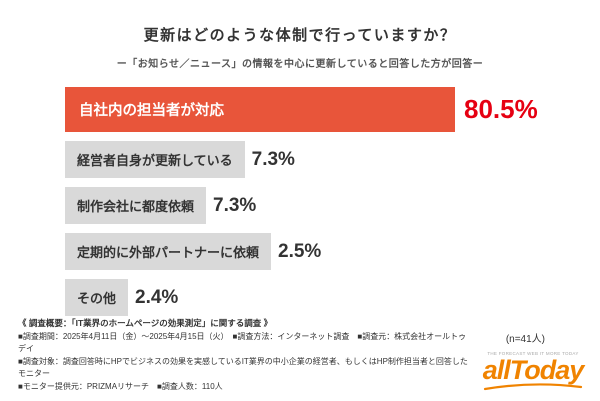 The height and width of the screenshot is (401, 600). Describe the element at coordinates (533, 387) in the screenshot. I see `logo-swoosh-icon` at that location.